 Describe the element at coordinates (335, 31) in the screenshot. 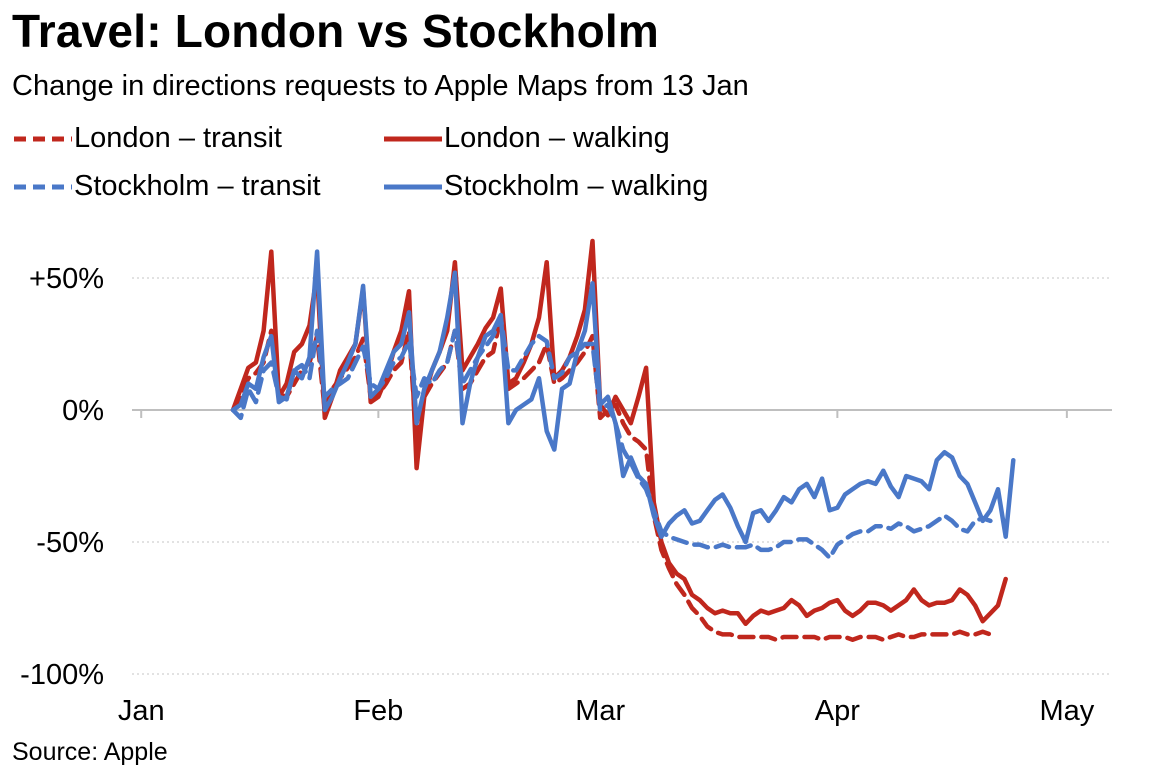

I see `chart-title: Travel: London vs Stockholm` at that location.